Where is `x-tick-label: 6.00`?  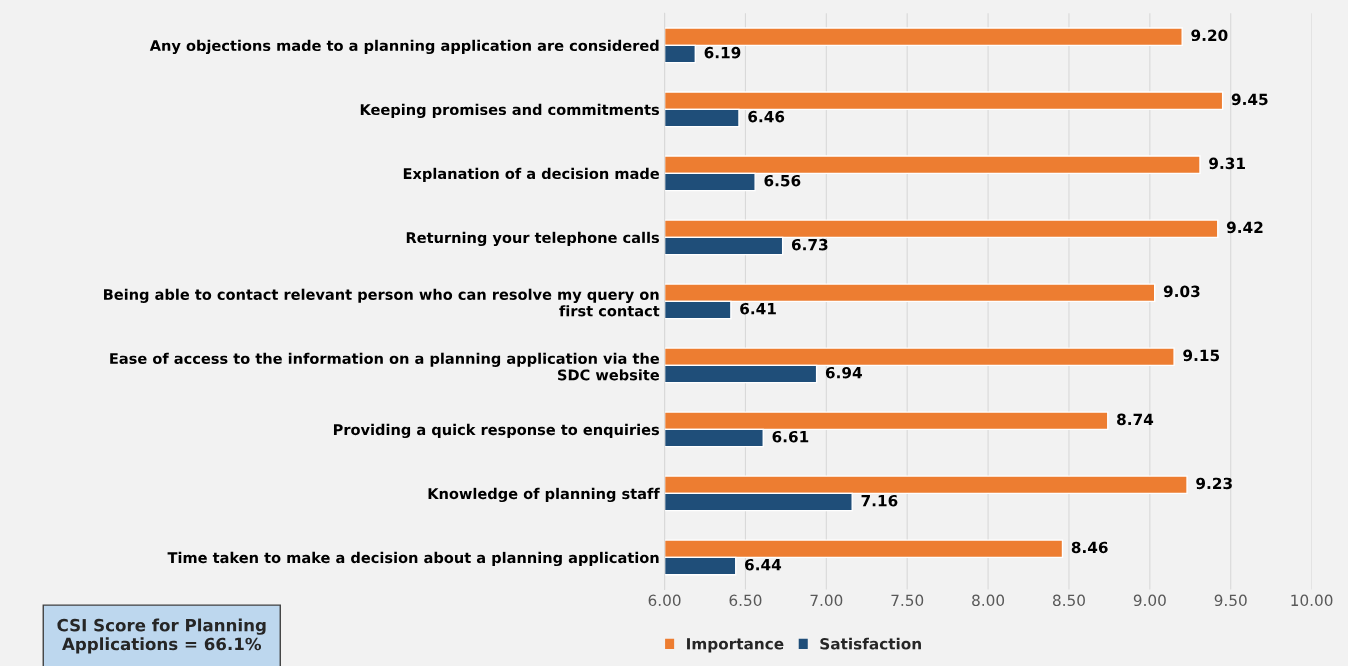
x-tick-label: 6.00 is located at coordinates (664, 600).